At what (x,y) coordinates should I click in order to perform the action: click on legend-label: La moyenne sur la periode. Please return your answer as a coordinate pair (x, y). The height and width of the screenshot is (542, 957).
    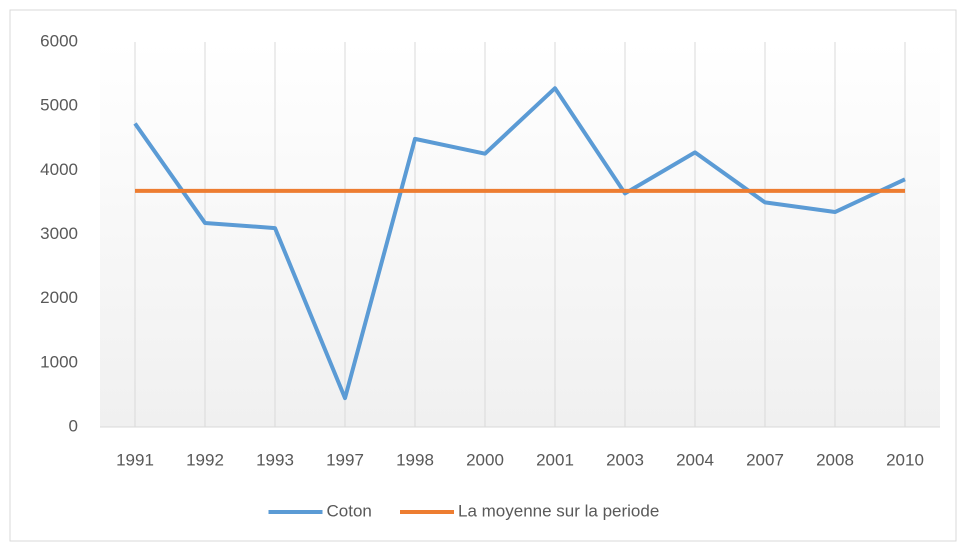
    Looking at the image, I should click on (558, 510).